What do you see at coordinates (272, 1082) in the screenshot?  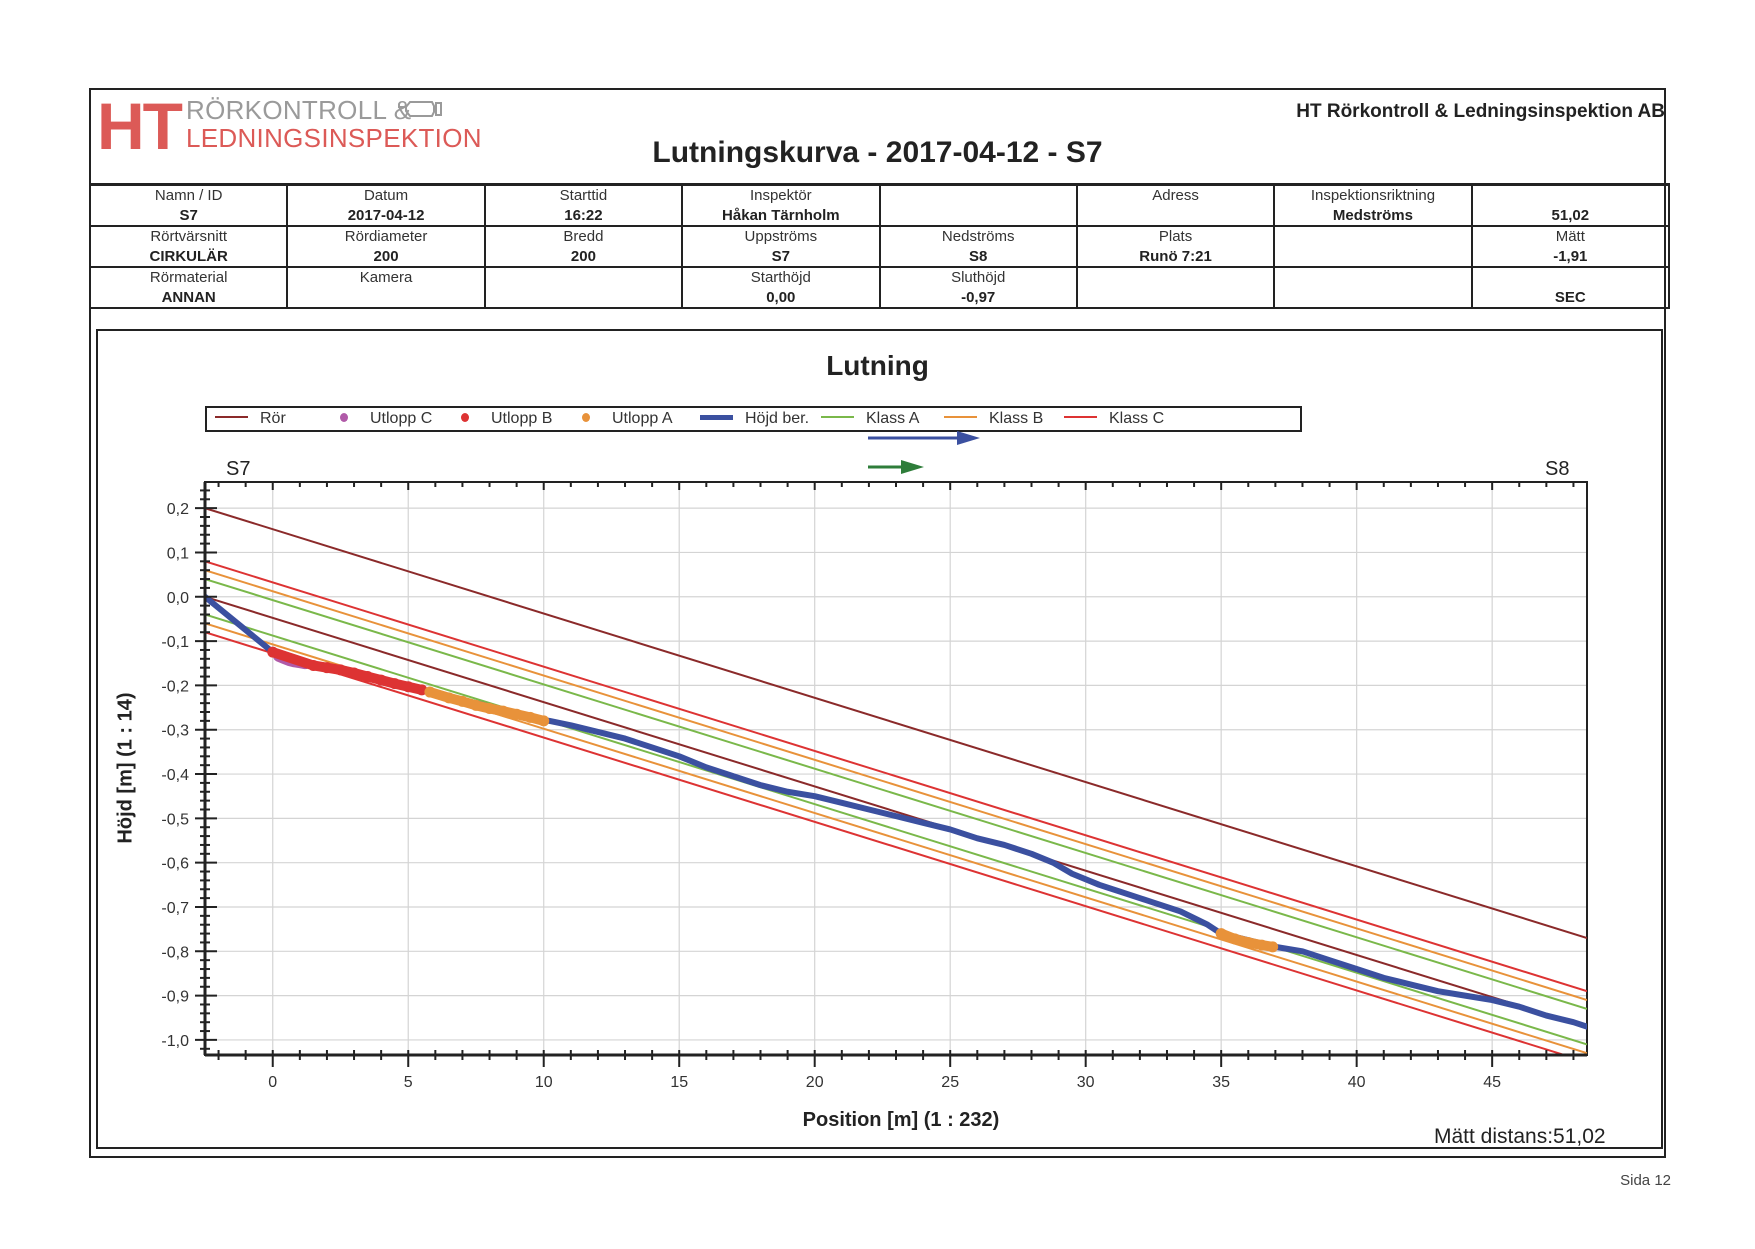 I see `x-tick-label: 0` at bounding box center [272, 1082].